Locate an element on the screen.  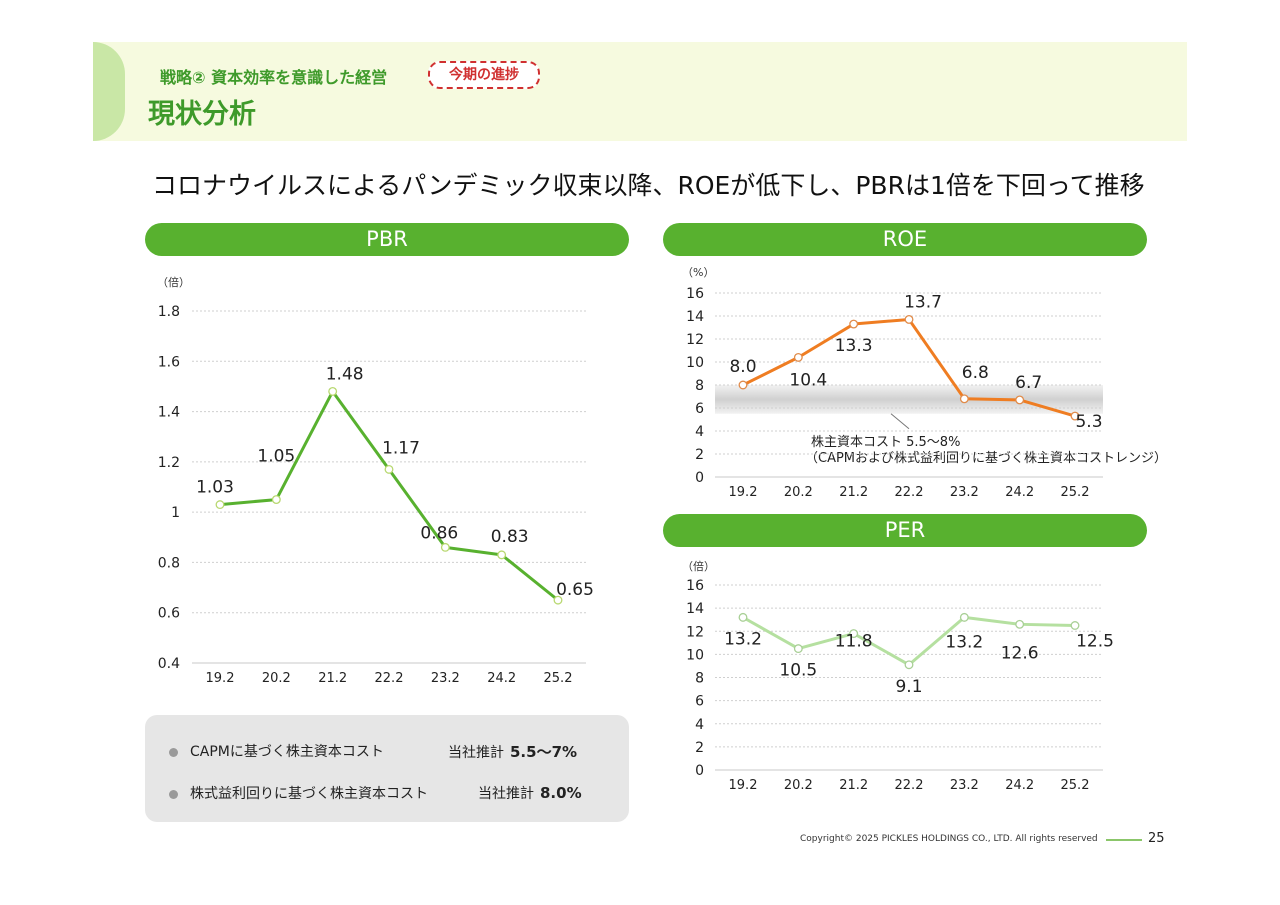
roe-data-label: 13.3 is located at coordinates (854, 346).